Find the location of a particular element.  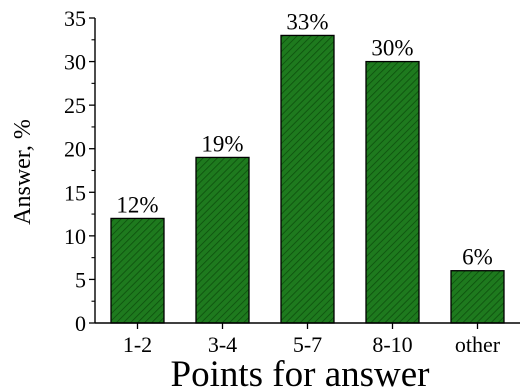

y-tick-label-35: 35 is located at coordinates (75, 18).